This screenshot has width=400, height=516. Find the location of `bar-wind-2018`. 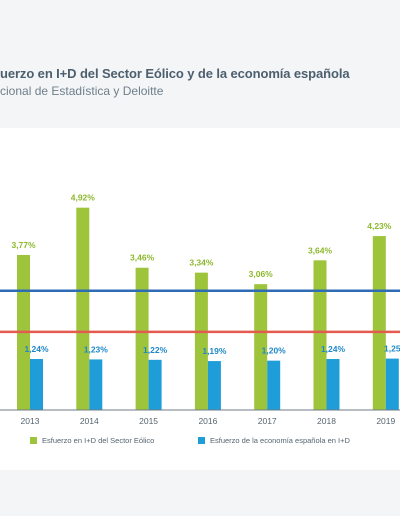

bar-wind-2018 is located at coordinates (320, 335).